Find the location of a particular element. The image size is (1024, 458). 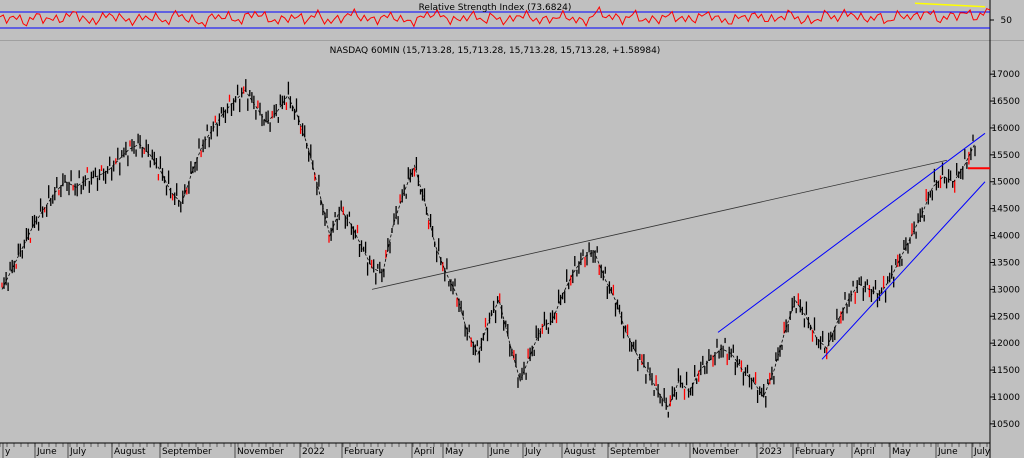

channel-upper-line is located at coordinates (851, 232).